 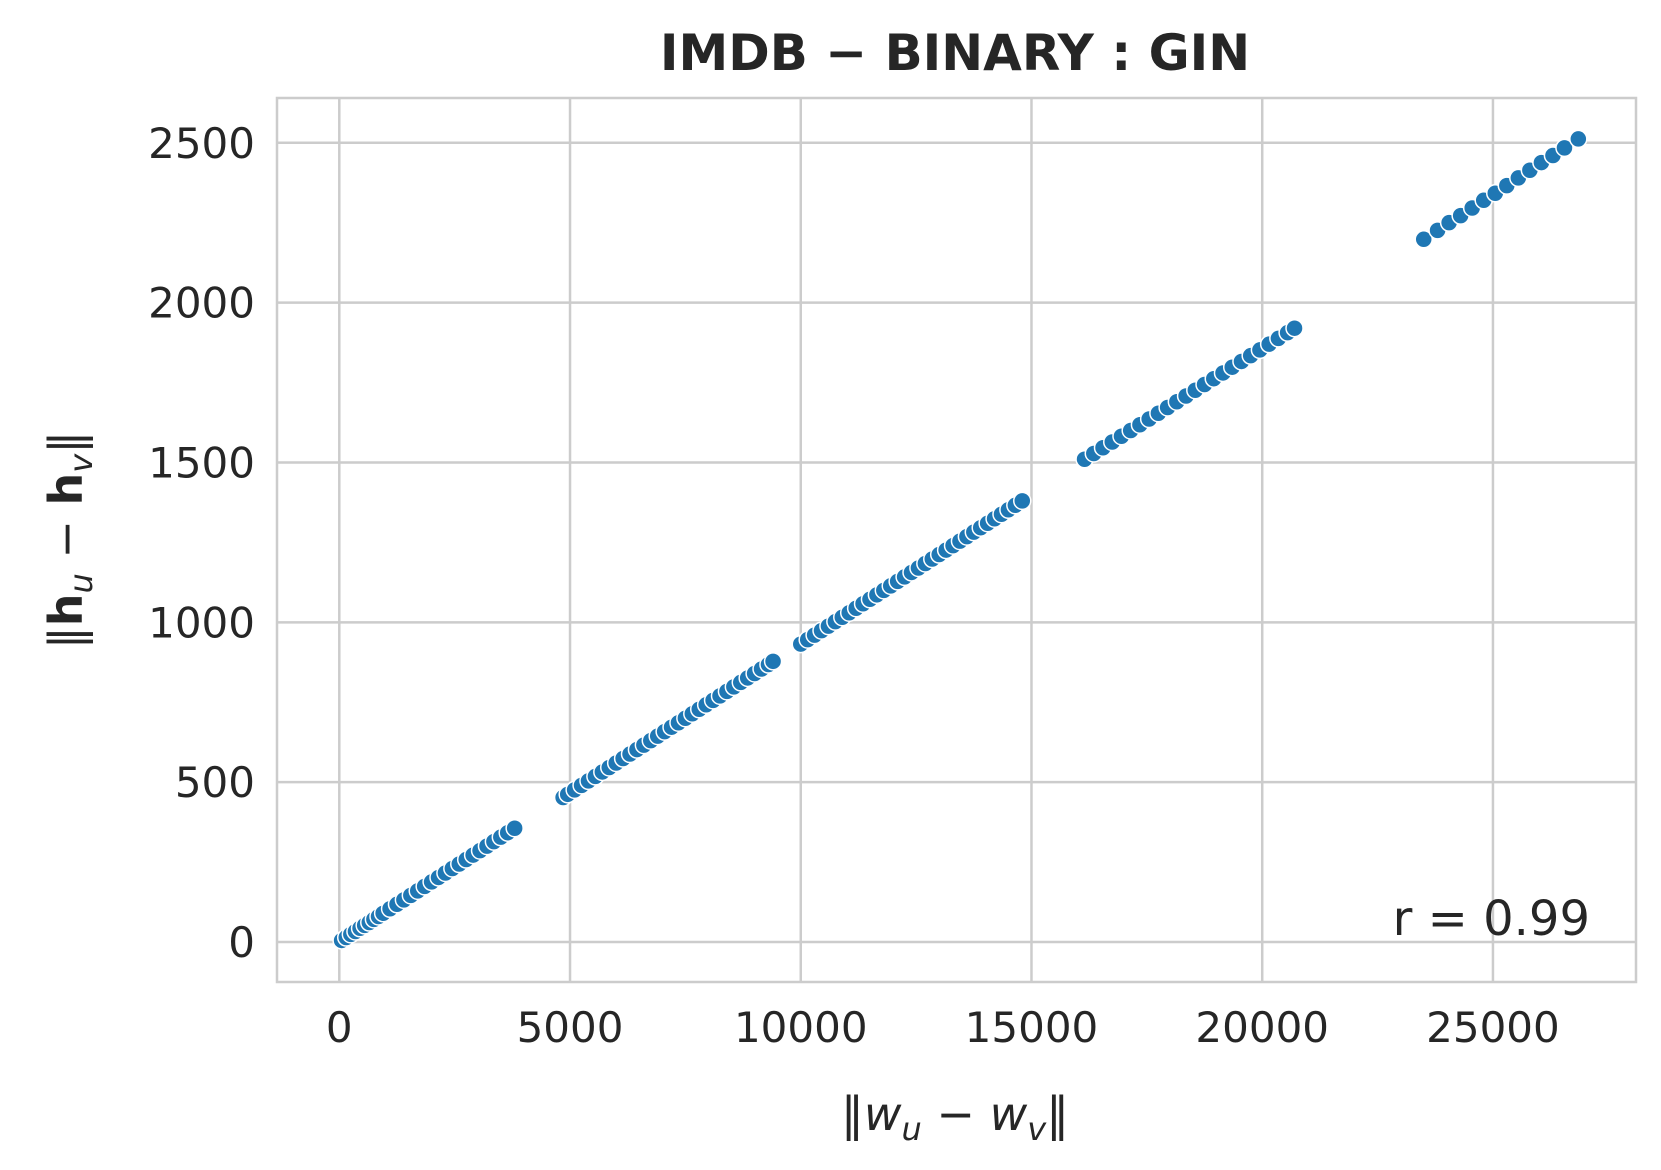 What do you see at coordinates (1032, 1027) in the screenshot?
I see `x-tick-label: 15000` at bounding box center [1032, 1027].